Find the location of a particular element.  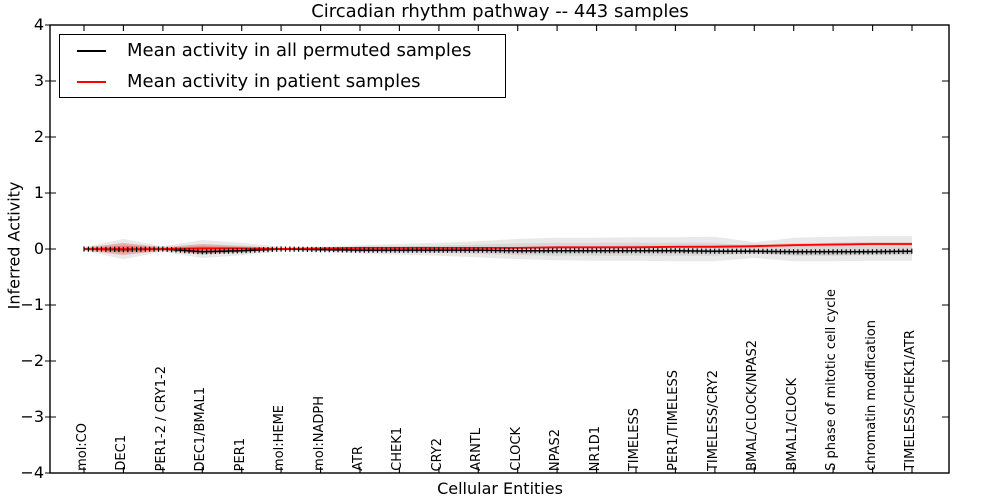

x-tick-label: CRY2 is located at coordinates (437, 454).